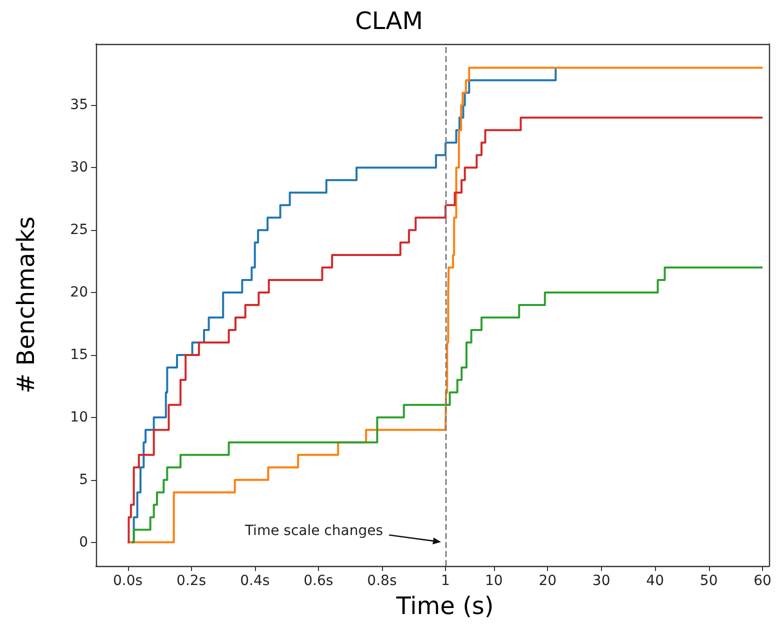 This screenshot has height=635, width=778. Describe the element at coordinates (445, 581) in the screenshot. I see `x-tick-label: 1` at that location.